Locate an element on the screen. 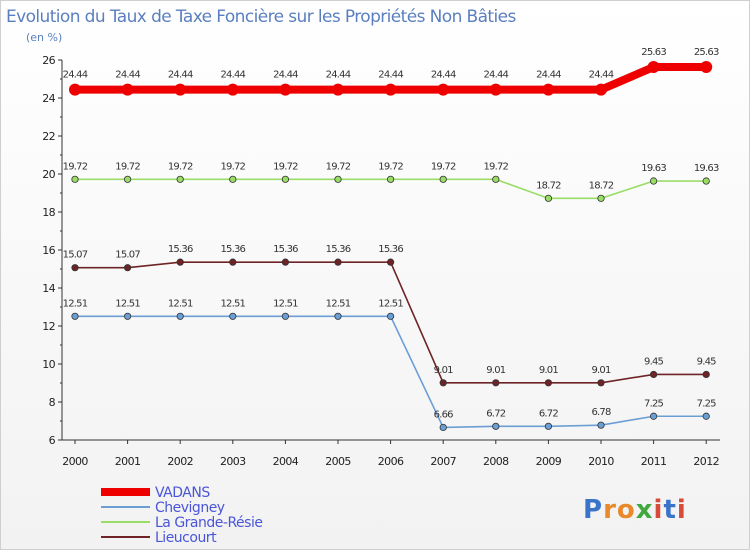  data-point-la-grande-resie-2001 is located at coordinates (128, 179).